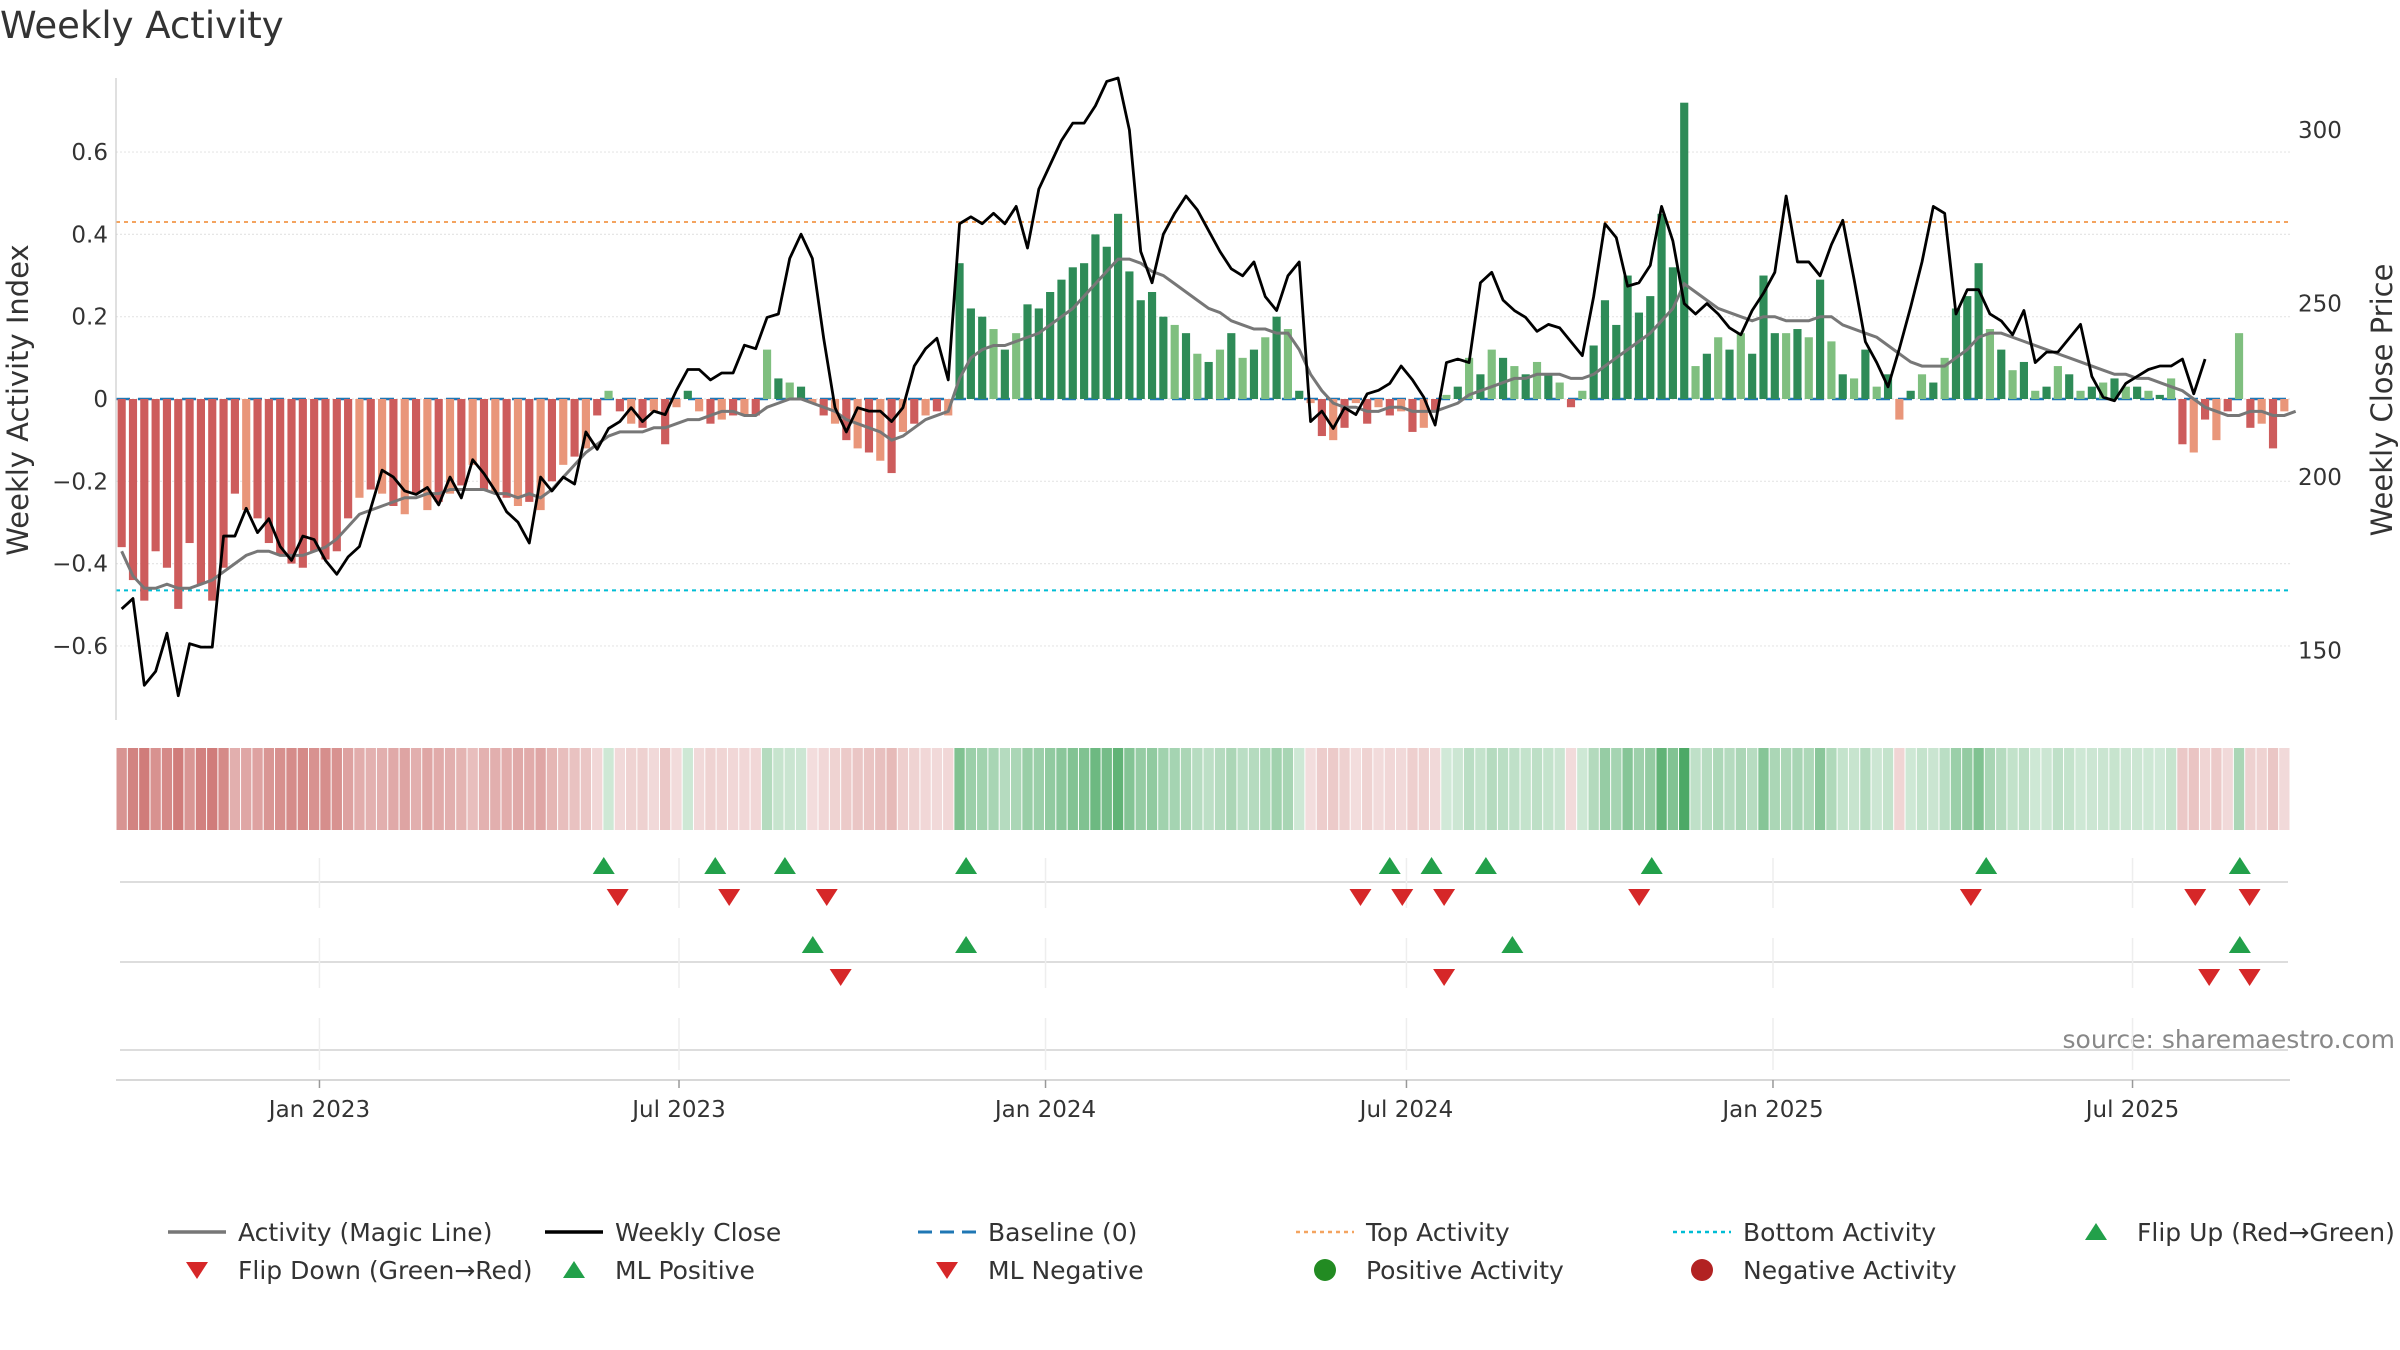  Describe the element at coordinates (2266, 1232) in the screenshot. I see `legend-label: Flip Up (Red→Green)` at that location.